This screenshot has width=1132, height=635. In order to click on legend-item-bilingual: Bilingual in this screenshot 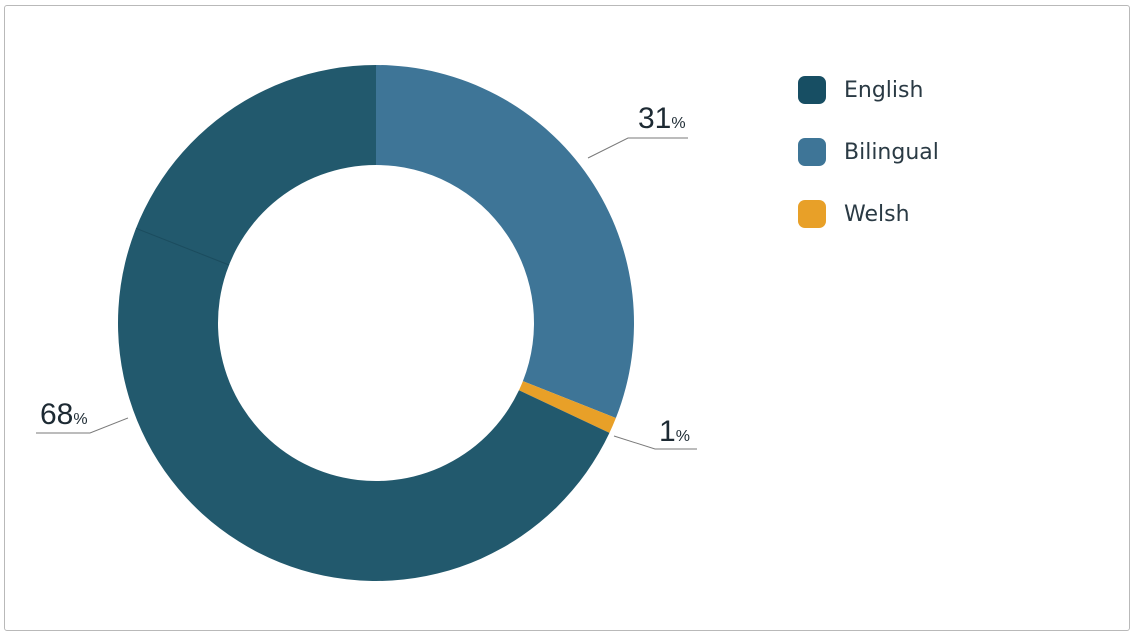, I will do `click(868, 152)`.